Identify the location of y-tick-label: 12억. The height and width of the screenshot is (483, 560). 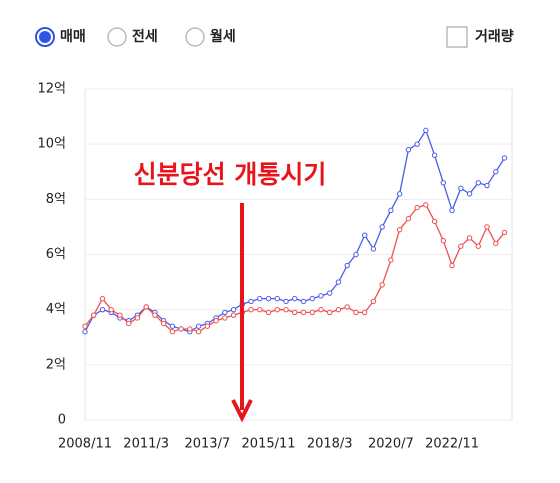
(51, 89).